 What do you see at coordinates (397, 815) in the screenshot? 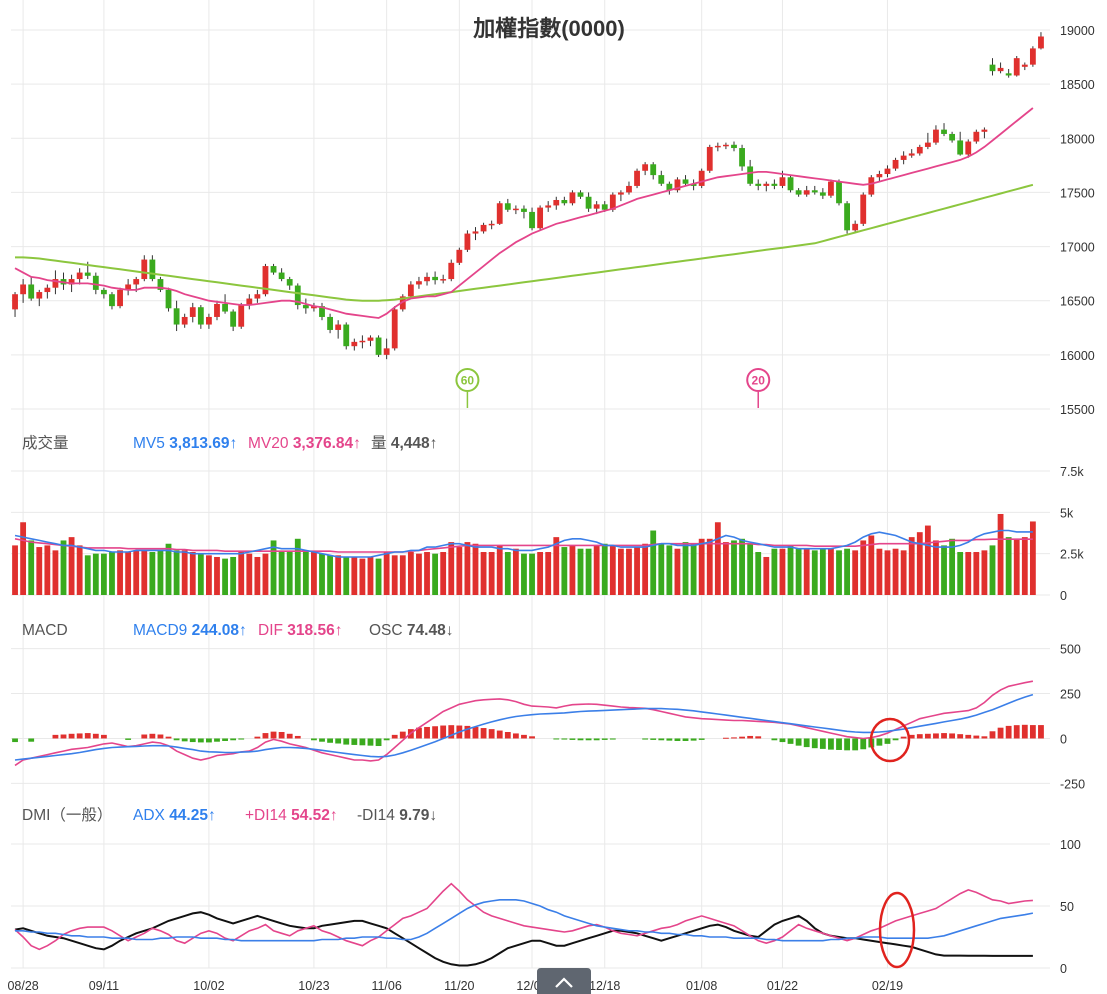
I see `mdi-legend: -DI14 9.79↓` at bounding box center [397, 815].